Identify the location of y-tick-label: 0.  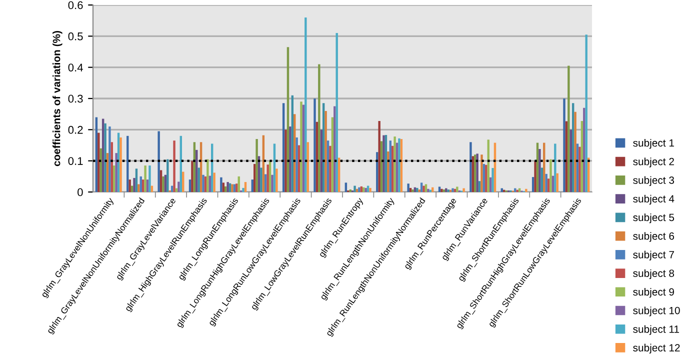
(80, 192).